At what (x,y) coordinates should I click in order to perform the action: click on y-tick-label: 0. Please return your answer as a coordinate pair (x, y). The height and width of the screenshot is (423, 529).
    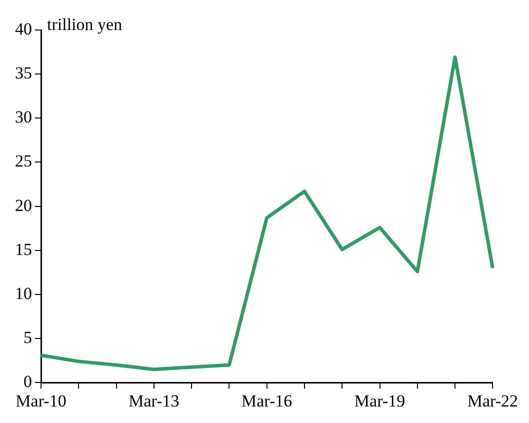
    Looking at the image, I should click on (28, 382).